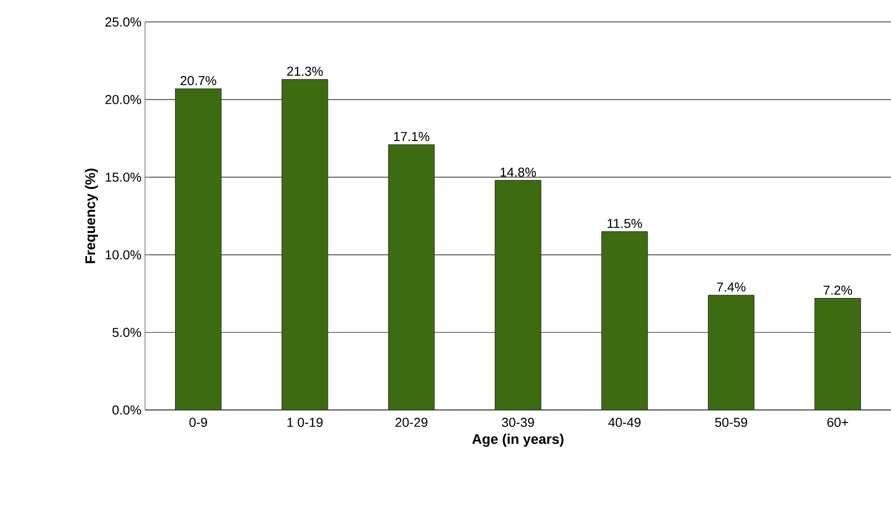  What do you see at coordinates (305, 71) in the screenshot?
I see `data-label: 21.3%` at bounding box center [305, 71].